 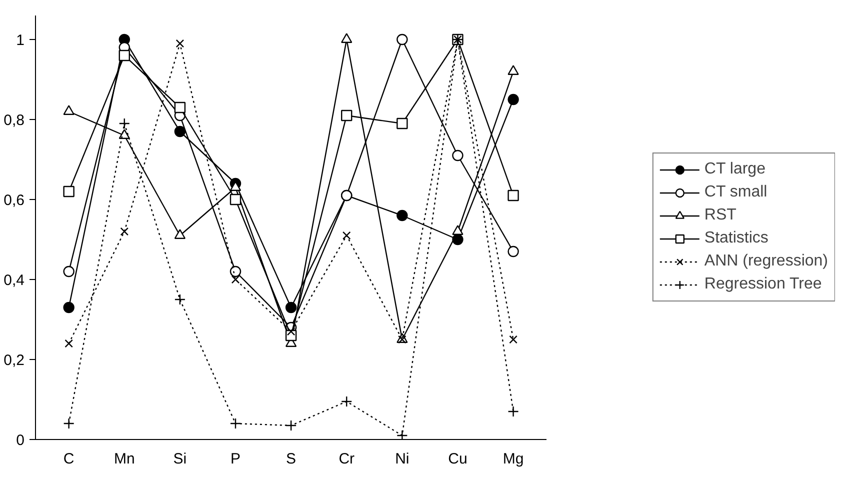 I want to click on y-tick-label: 0, so click(x=20, y=440).